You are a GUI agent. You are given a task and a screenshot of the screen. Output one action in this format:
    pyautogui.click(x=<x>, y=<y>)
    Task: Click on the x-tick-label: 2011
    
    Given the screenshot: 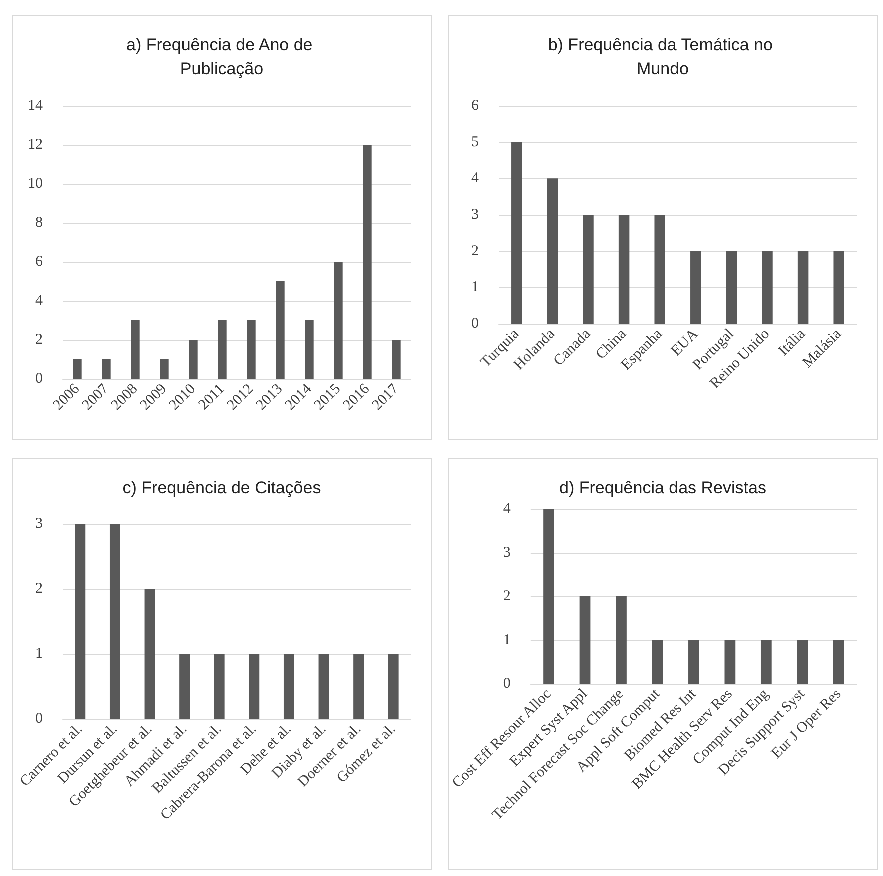 What is the action you would take?
    pyautogui.click(x=212, y=397)
    